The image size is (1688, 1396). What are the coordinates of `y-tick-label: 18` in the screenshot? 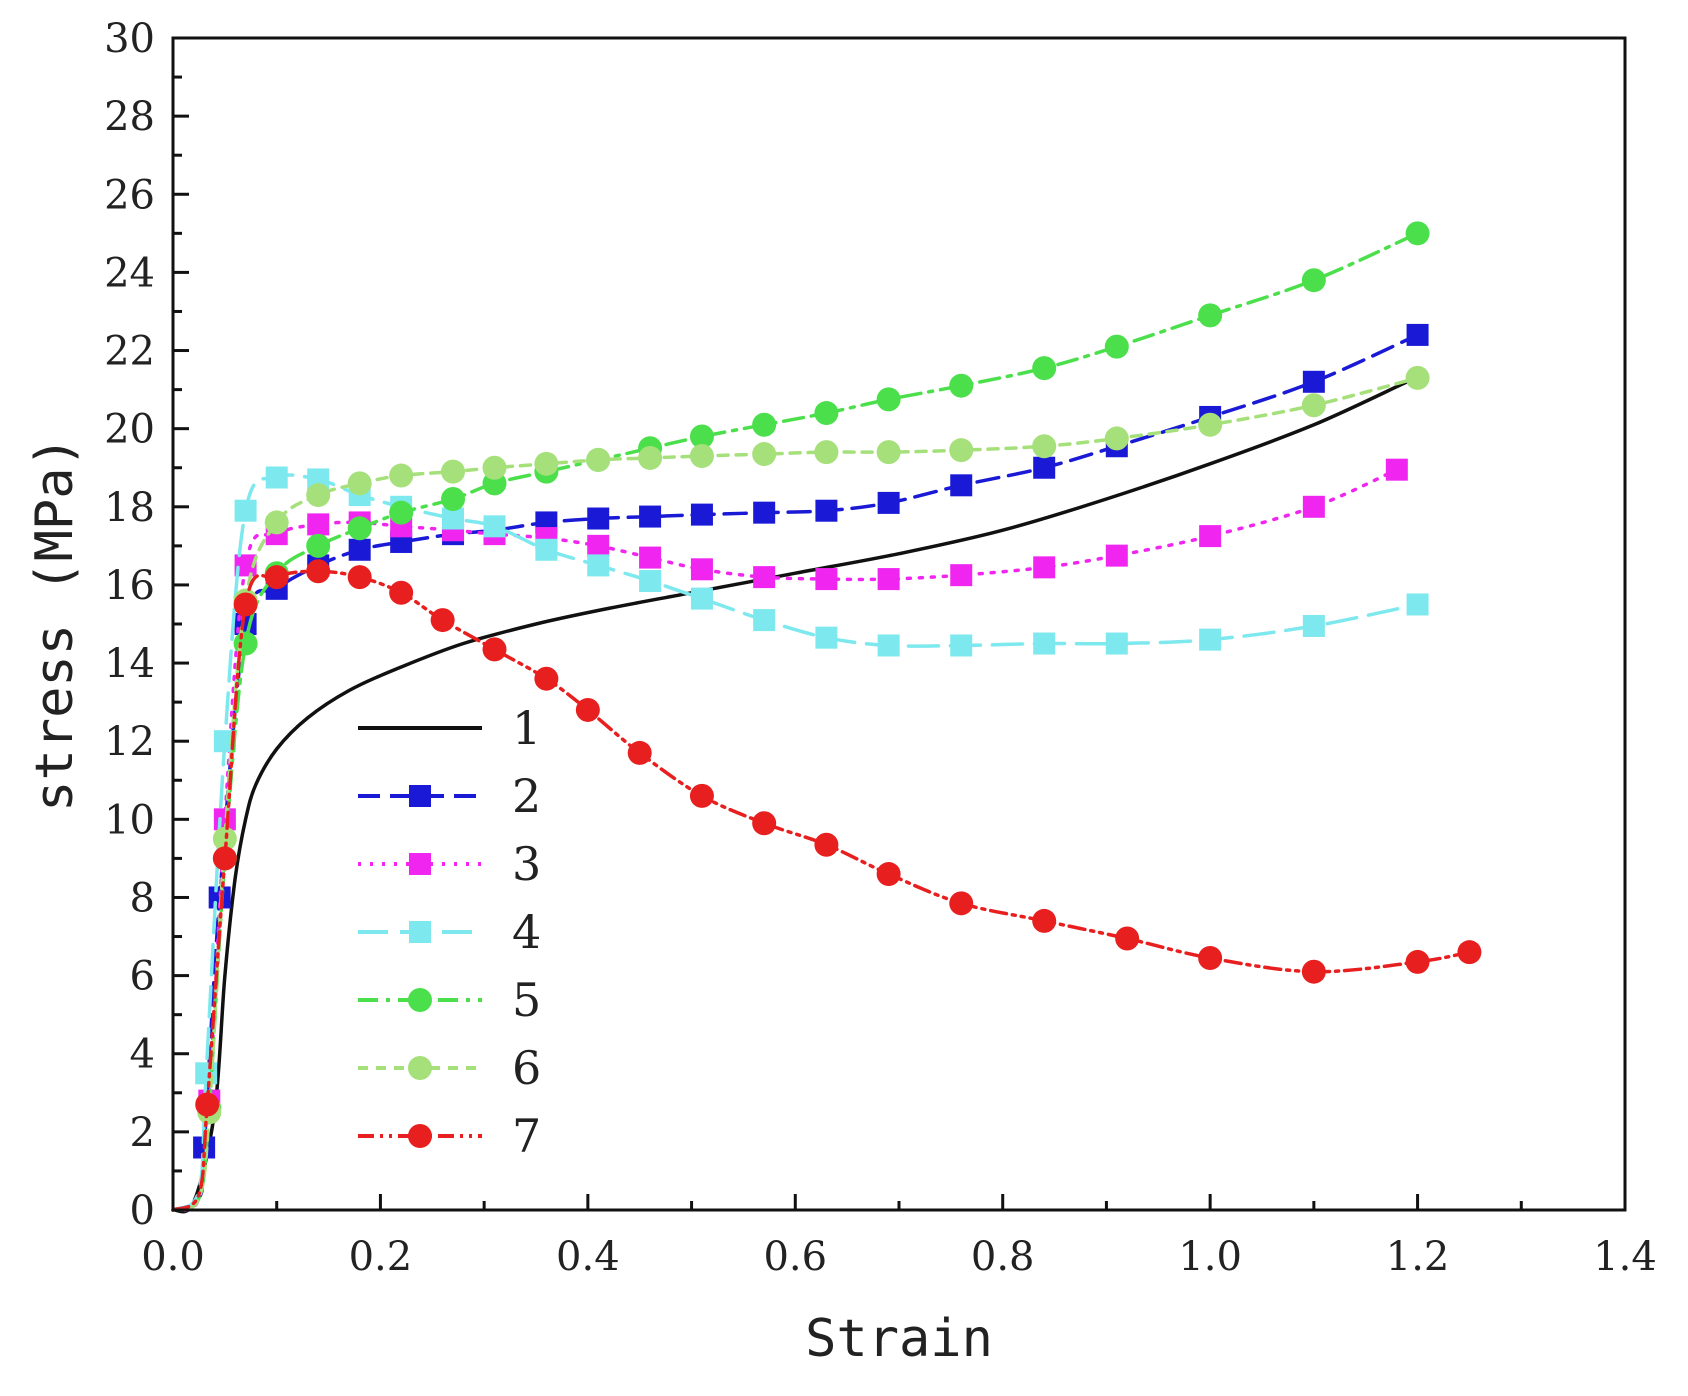 It's located at (129, 508).